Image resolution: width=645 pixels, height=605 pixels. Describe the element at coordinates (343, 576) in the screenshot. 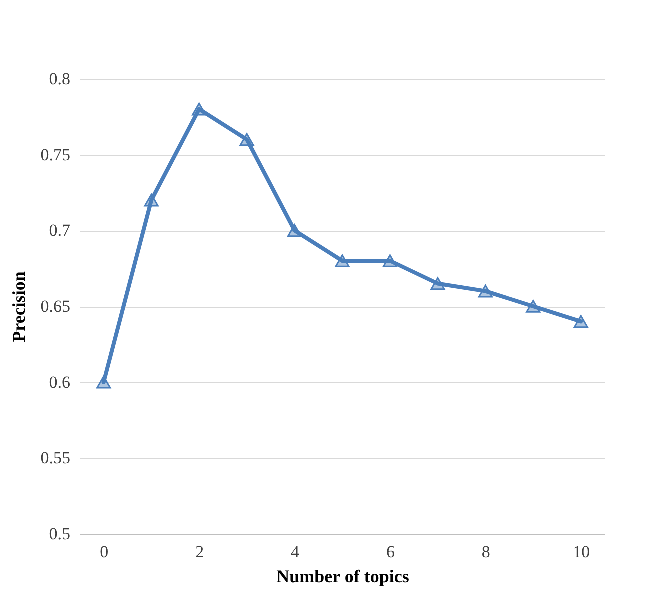

I see `x-axis-title: Number of topics` at that location.